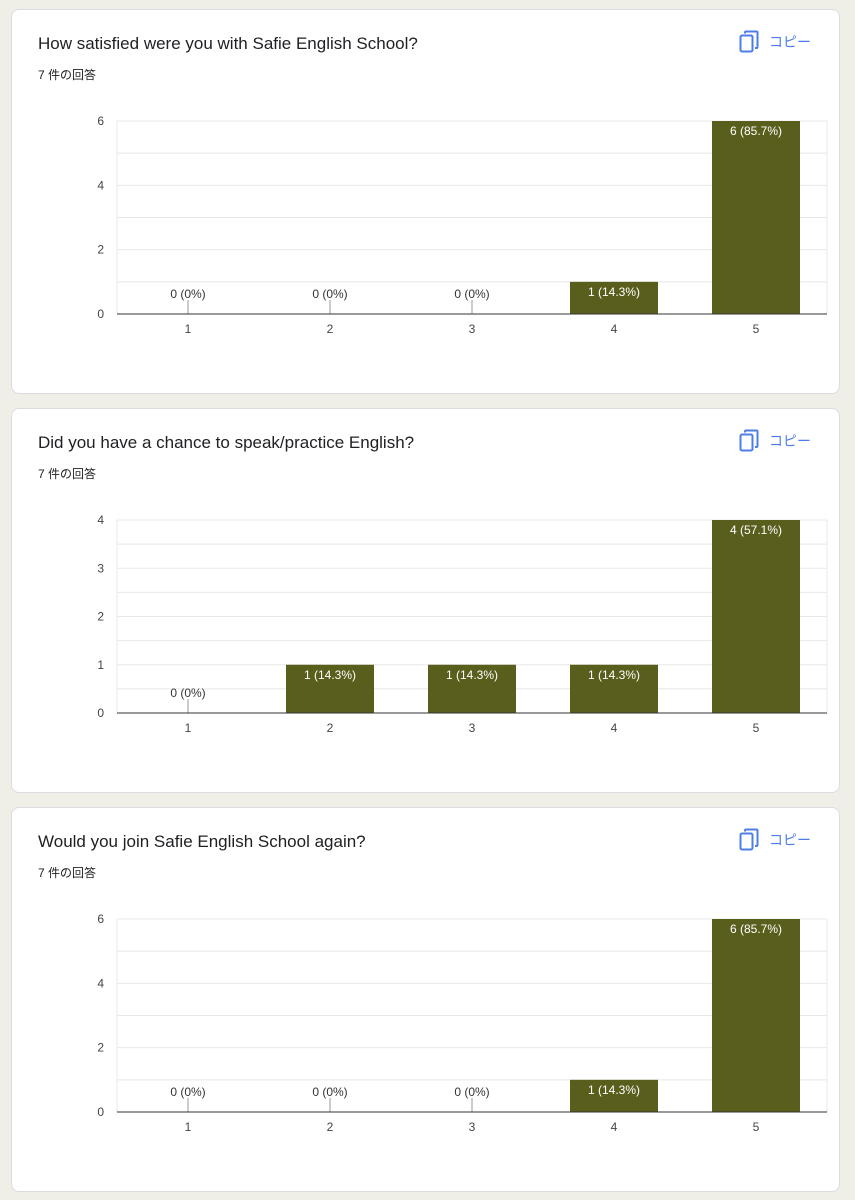  What do you see at coordinates (756, 530) in the screenshot?
I see `data-label: 4 (57.1%)` at bounding box center [756, 530].